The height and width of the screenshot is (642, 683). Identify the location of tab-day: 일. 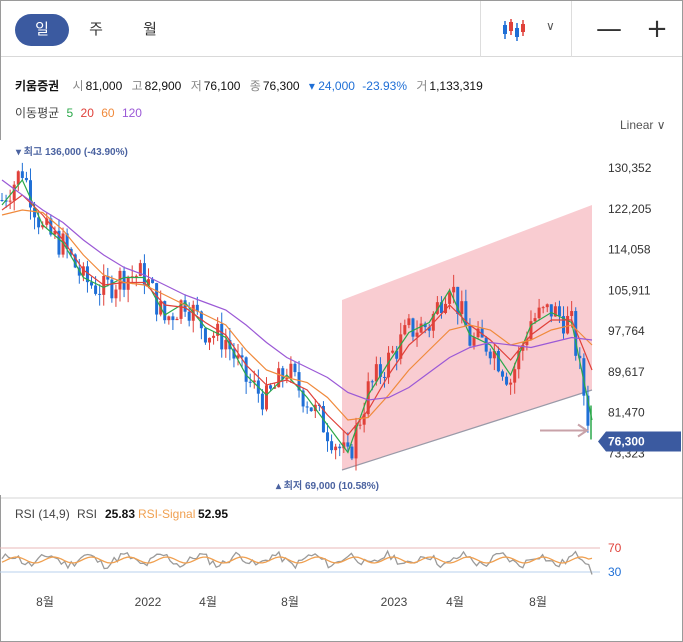
(42, 30).